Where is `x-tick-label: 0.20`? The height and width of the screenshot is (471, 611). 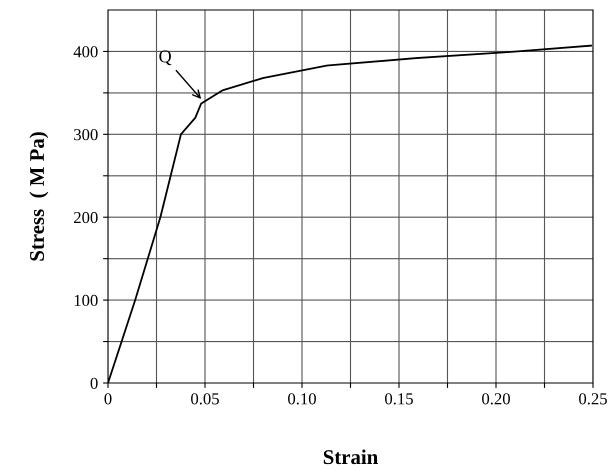 x-tick-label: 0.20 is located at coordinates (496, 399).